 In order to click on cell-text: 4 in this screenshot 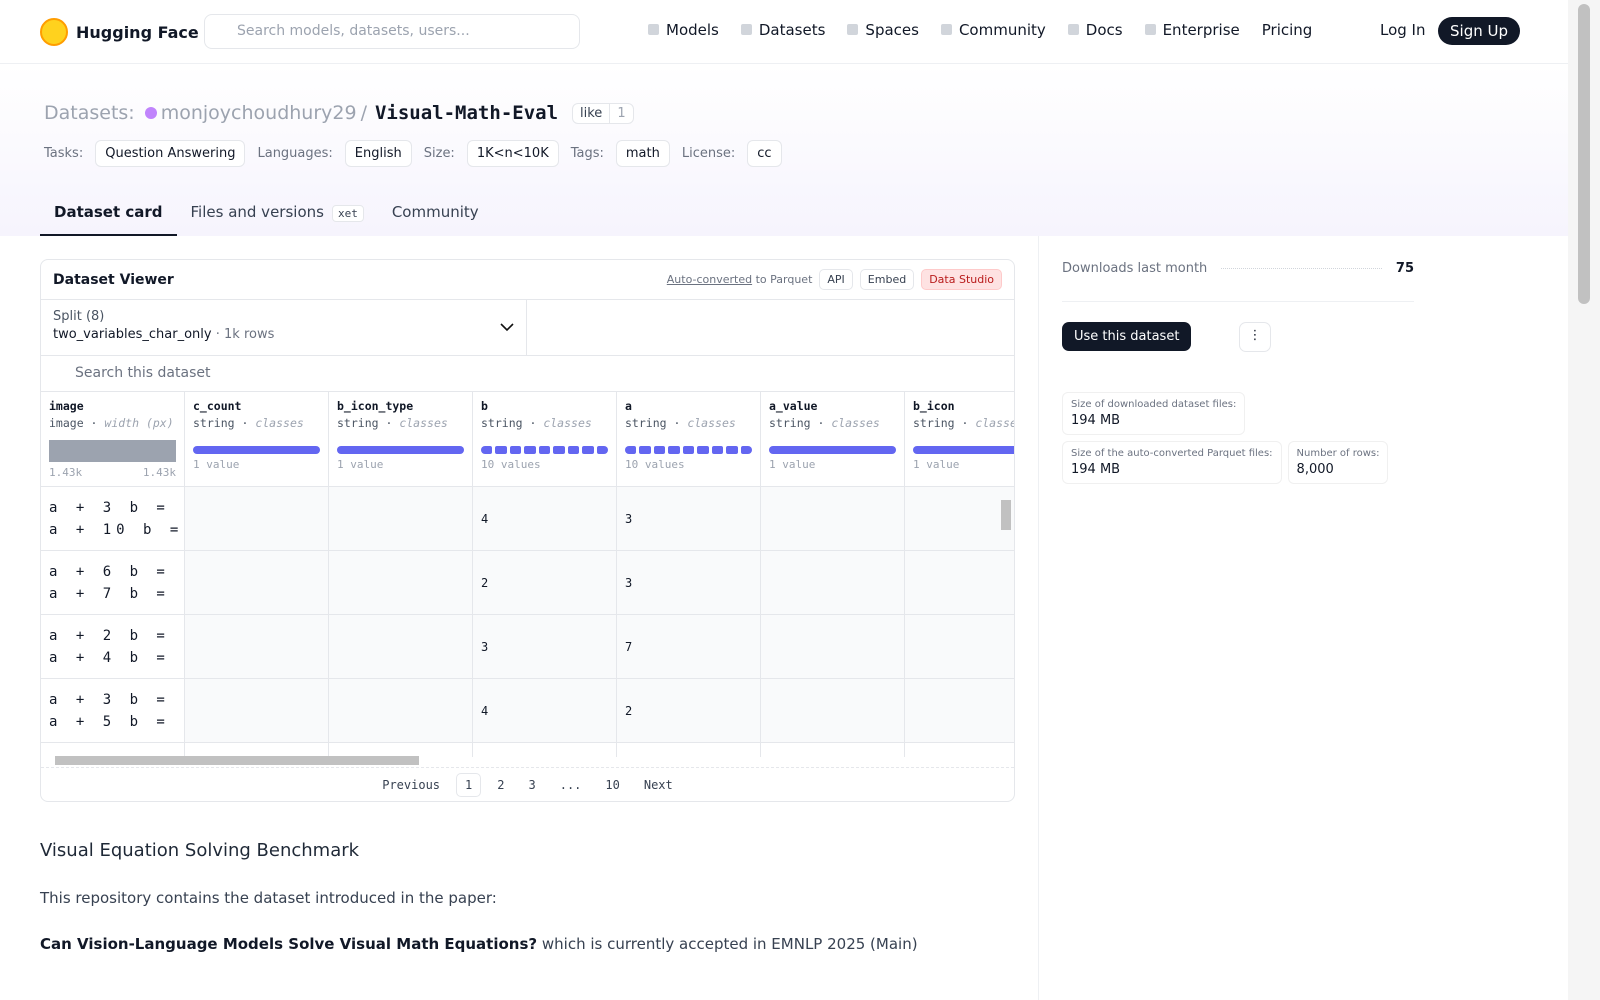, I will do `click(485, 710)`.